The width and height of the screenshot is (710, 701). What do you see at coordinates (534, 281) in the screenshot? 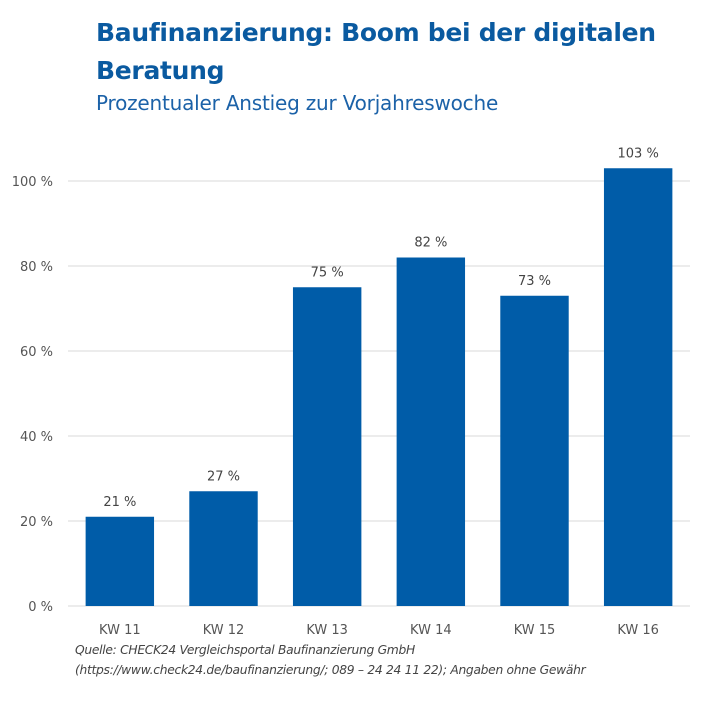
I see `data-label: 73 %` at bounding box center [534, 281].